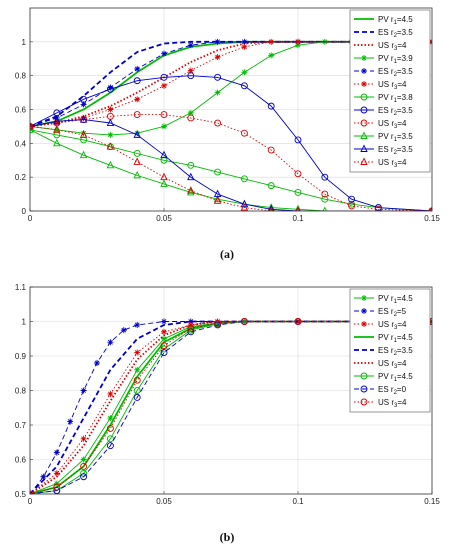 The width and height of the screenshot is (454, 550). I want to click on chart-a-series-7-line, so click(231, 170).